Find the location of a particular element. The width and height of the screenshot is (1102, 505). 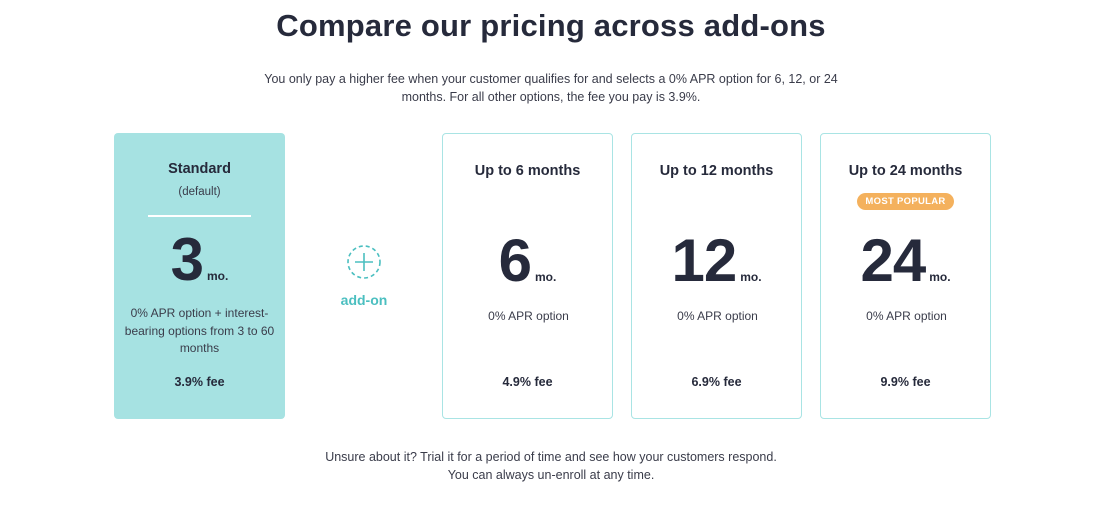

footer-line-2: You can always un-enroll at any time. is located at coordinates (551, 475).